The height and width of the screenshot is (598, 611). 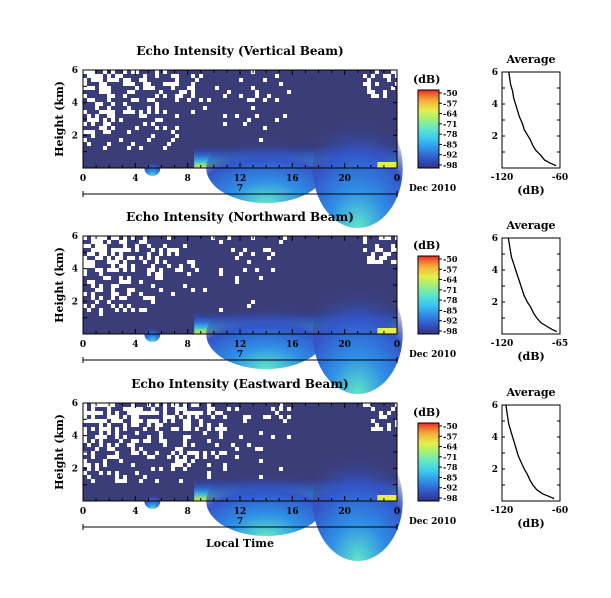 What do you see at coordinates (239, 51) in the screenshot?
I see `panel-title: Echo Intensity (Vertical Beam)` at bounding box center [239, 51].